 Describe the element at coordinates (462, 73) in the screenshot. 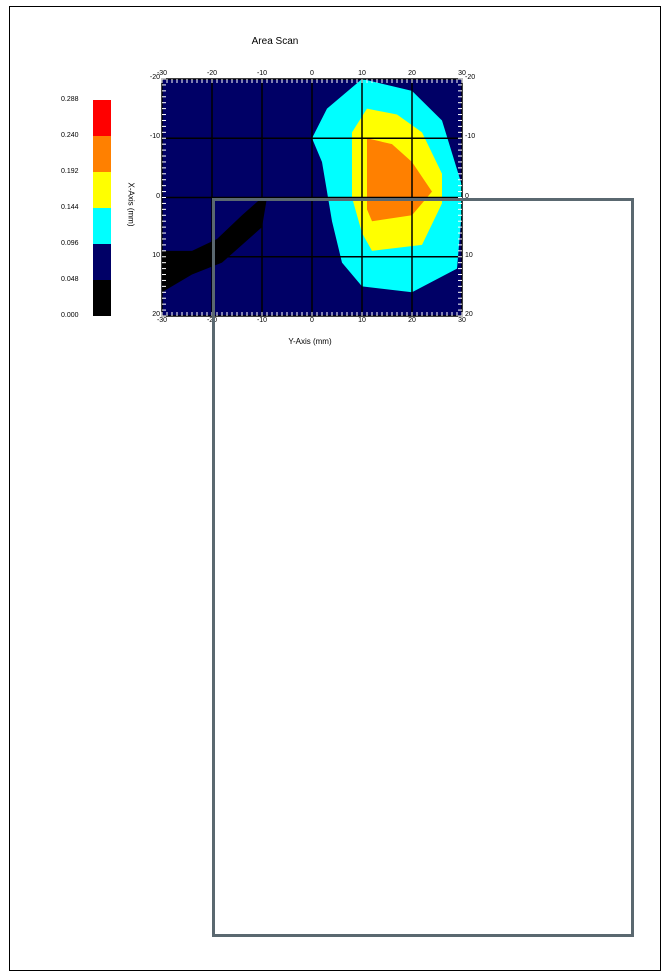

I see `x-tick-label-top: 30` at that location.